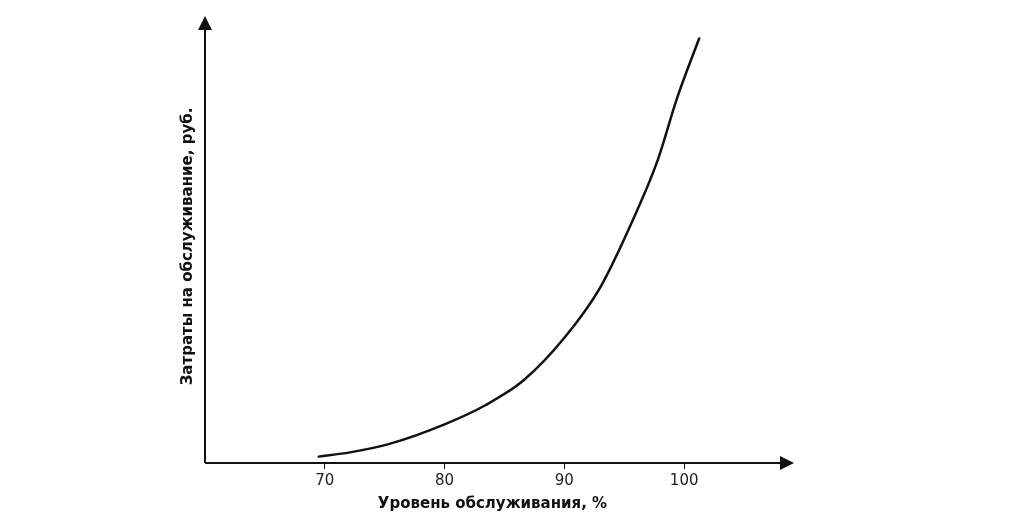 This screenshot has width=1030, height=527. What do you see at coordinates (445, 479) in the screenshot?
I see `x-tick-label: 80` at bounding box center [445, 479].